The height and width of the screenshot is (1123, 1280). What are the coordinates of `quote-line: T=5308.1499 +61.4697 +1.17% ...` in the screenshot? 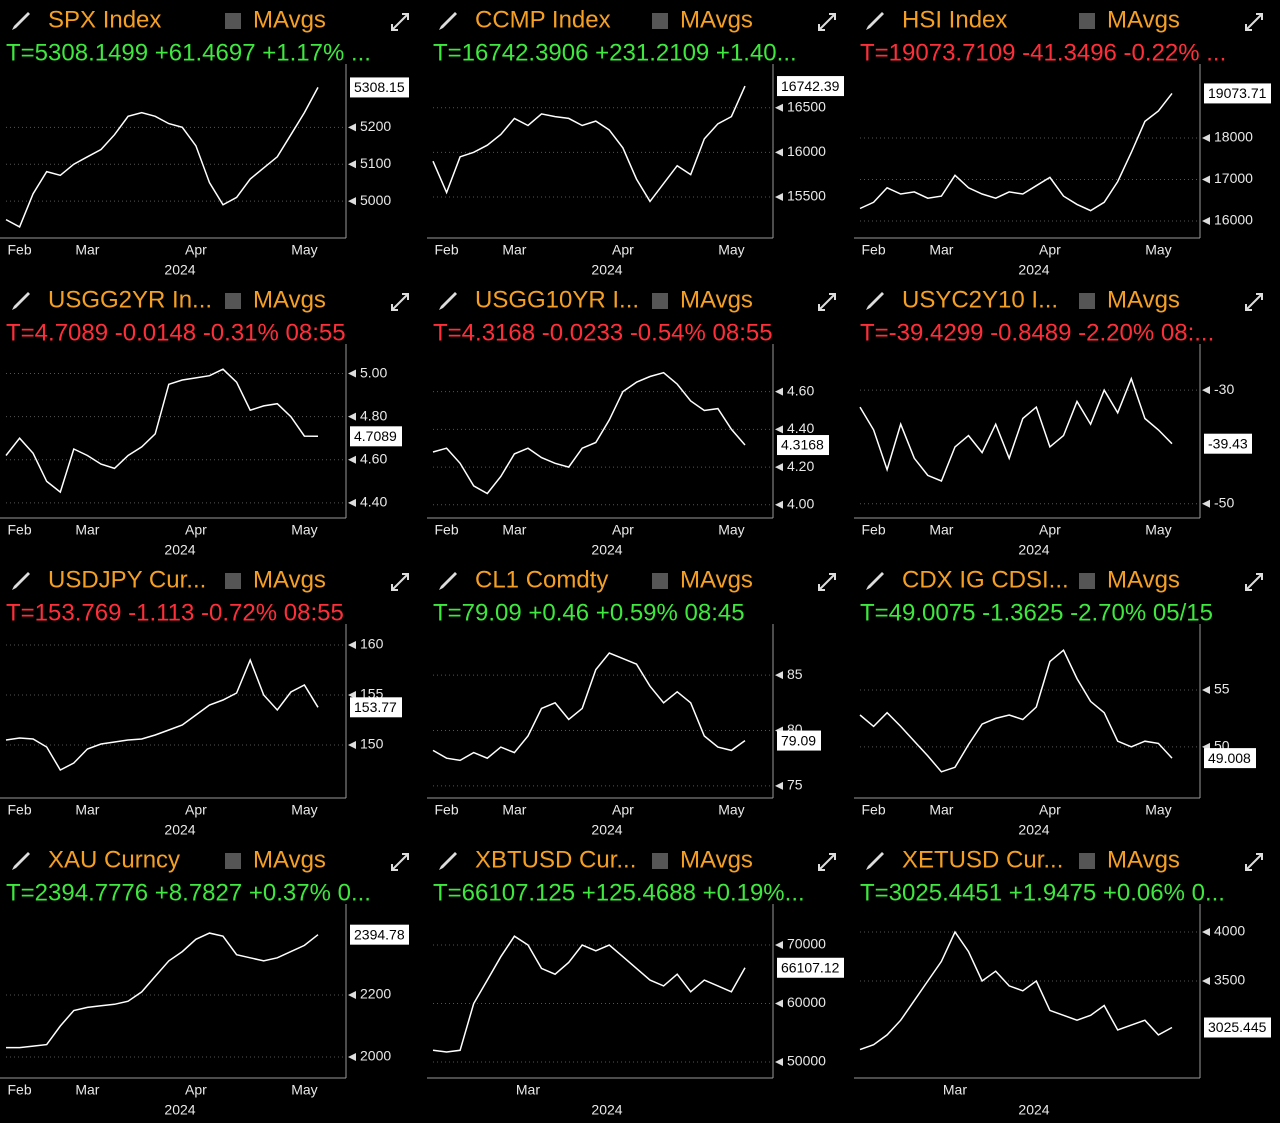 It's located at (188, 52).